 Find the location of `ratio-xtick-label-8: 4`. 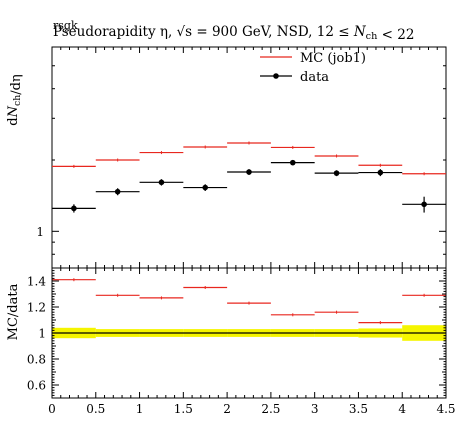

ratio-xtick-label-8: 4 is located at coordinates (402, 409).